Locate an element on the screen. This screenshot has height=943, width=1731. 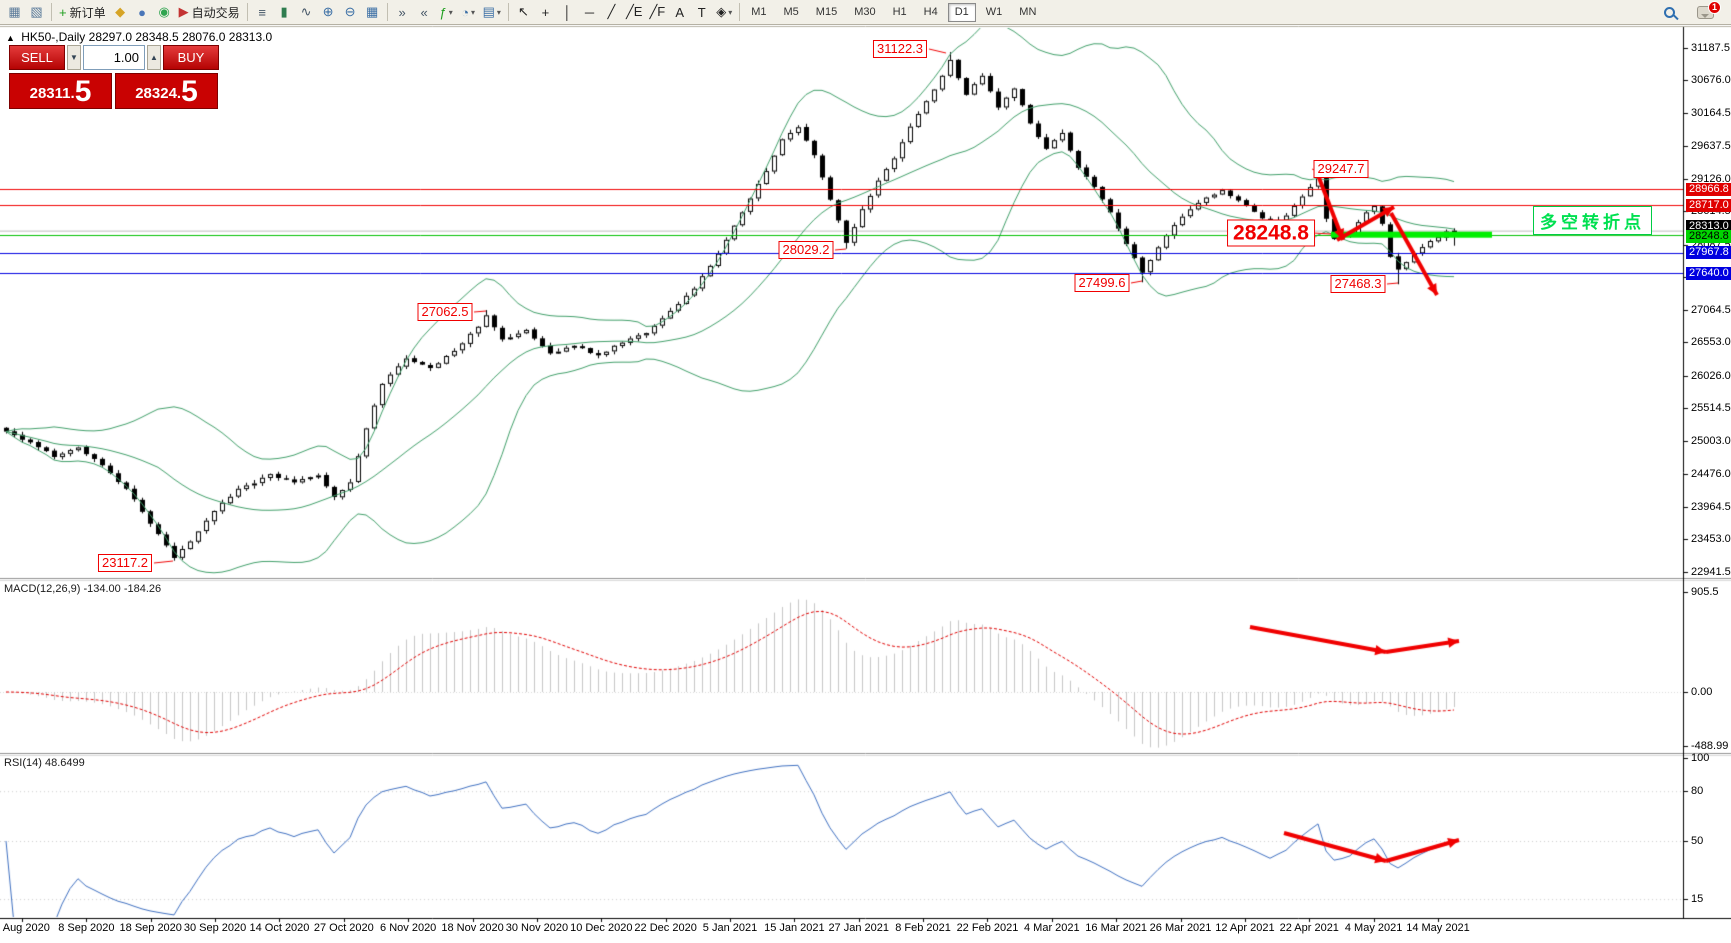
price-callout-label: 28248.8 is located at coordinates (1271, 233).